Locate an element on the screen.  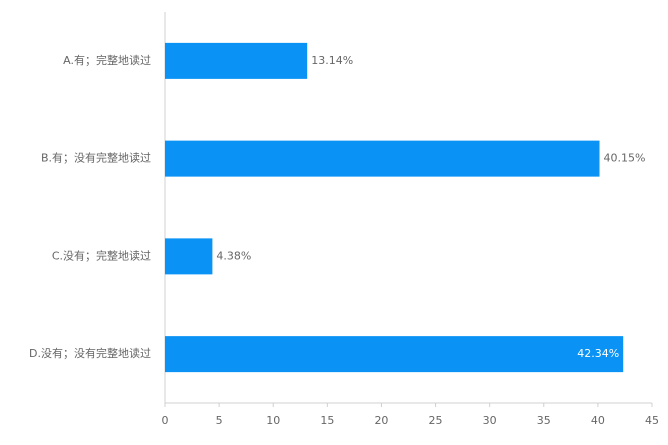
x-tick-label: 15 is located at coordinates (327, 420).